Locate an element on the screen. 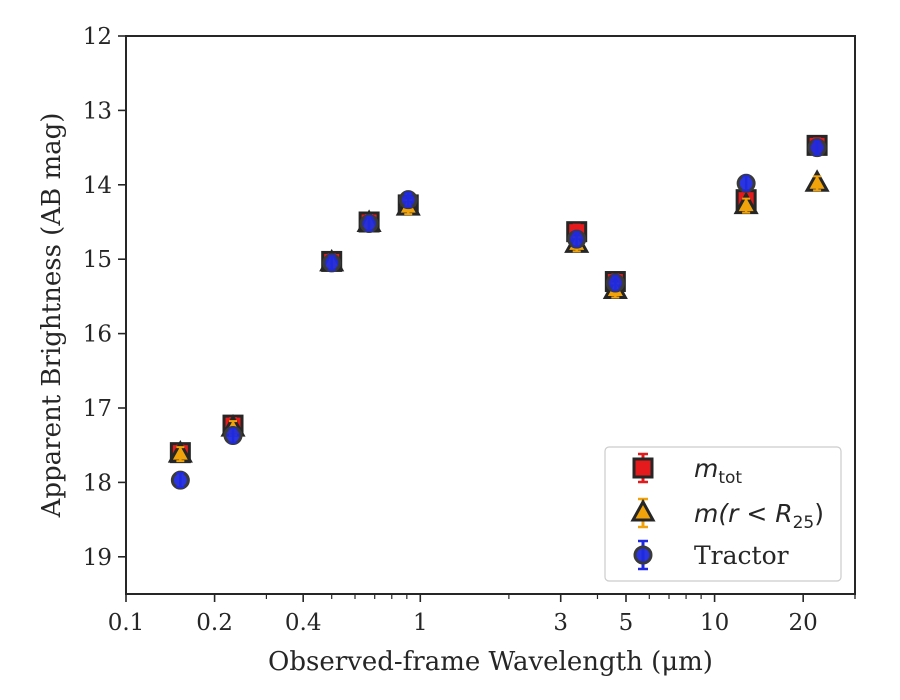 This screenshot has width=900, height=700. y-tick-label: 18 is located at coordinates (97, 483).